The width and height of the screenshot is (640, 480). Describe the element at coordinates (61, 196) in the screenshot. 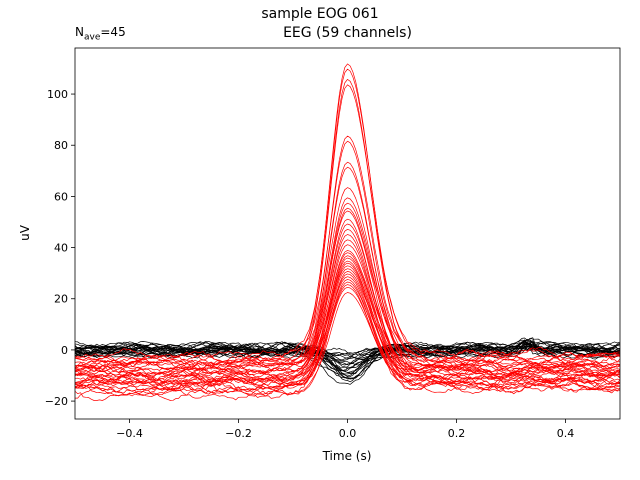

I see `y-tick-label: 60` at that location.